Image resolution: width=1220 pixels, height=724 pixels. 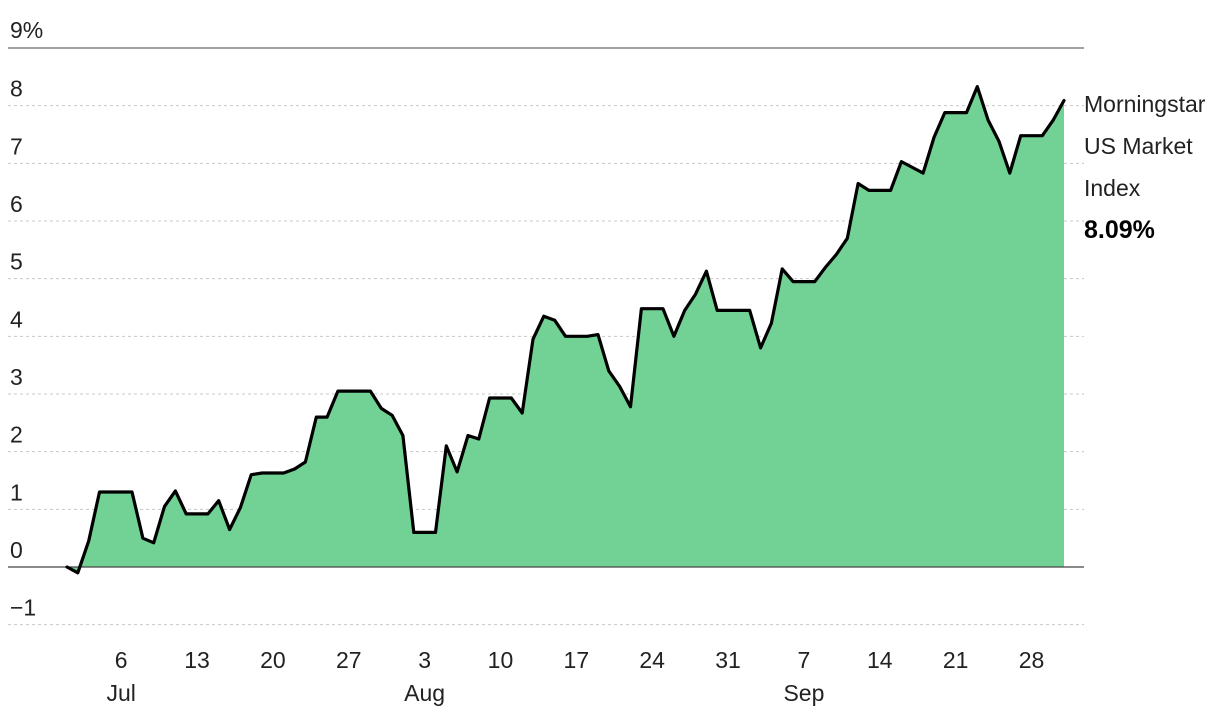 What do you see at coordinates (1032, 660) in the screenshot?
I see `x-tick-label: 28` at bounding box center [1032, 660].